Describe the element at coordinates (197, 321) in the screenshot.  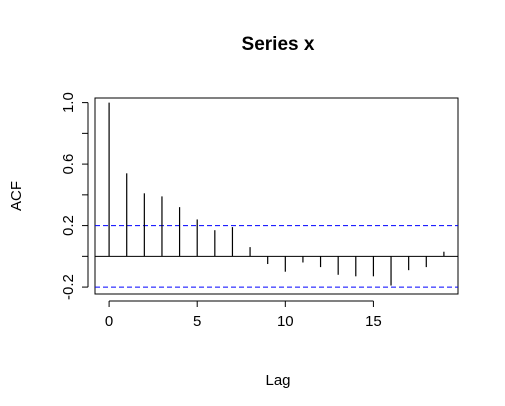
I see `x-tick-label-5: 5` at that location.